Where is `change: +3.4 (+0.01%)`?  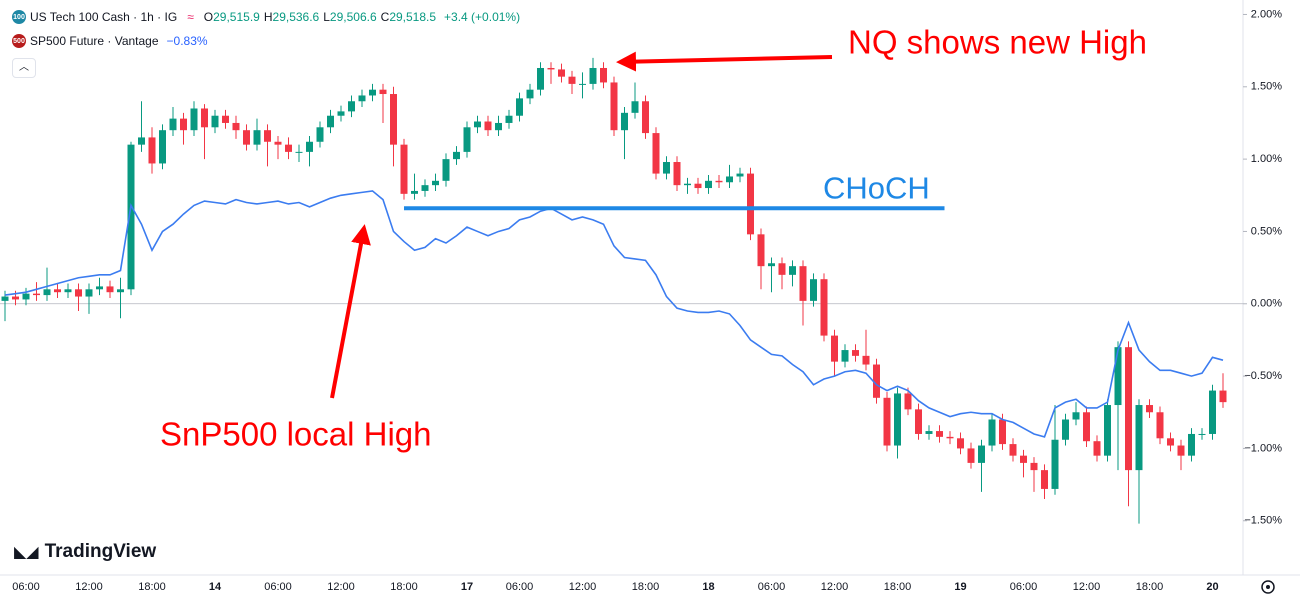
change: +3.4 (+0.01%) is located at coordinates (482, 17).